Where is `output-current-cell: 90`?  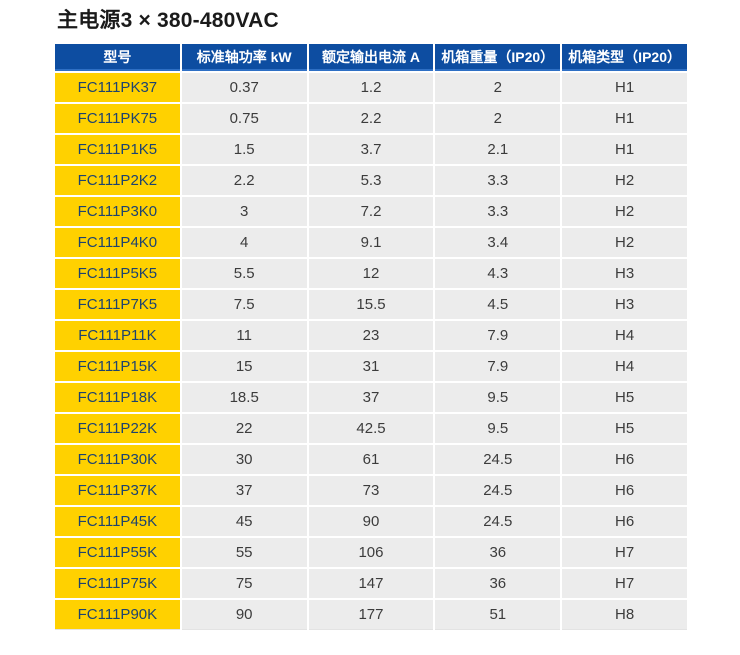
output-current-cell: 90 is located at coordinates (371, 521).